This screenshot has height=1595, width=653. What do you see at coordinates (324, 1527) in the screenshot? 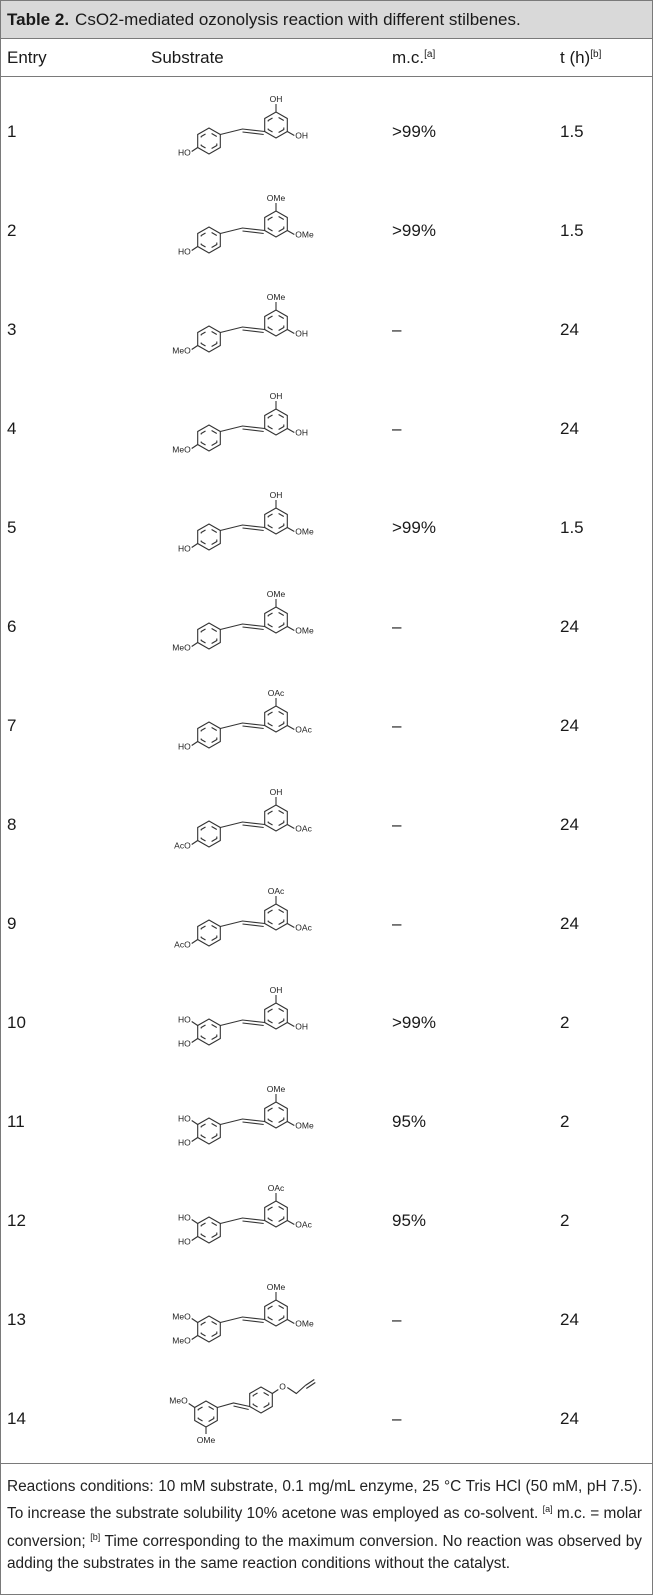
I see `footnote-a-text: m.c. = molar conversion;` at bounding box center [324, 1527].